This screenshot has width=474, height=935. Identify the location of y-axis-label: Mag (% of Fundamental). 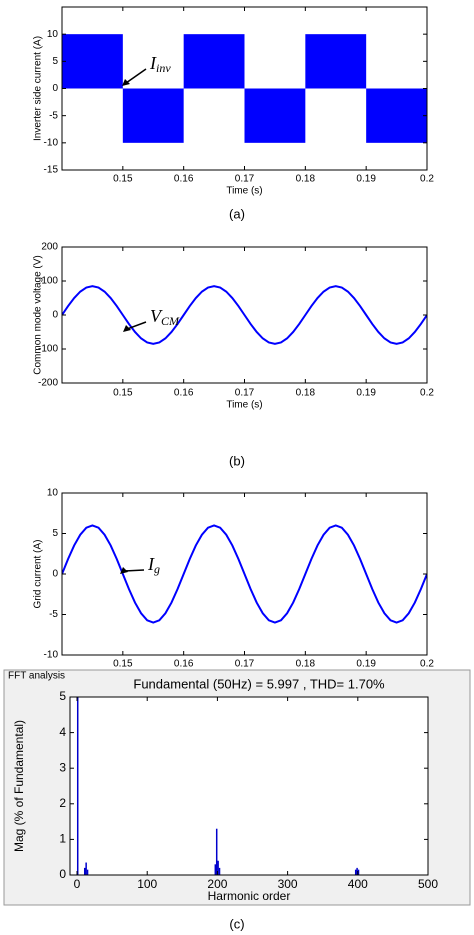
(19, 786).